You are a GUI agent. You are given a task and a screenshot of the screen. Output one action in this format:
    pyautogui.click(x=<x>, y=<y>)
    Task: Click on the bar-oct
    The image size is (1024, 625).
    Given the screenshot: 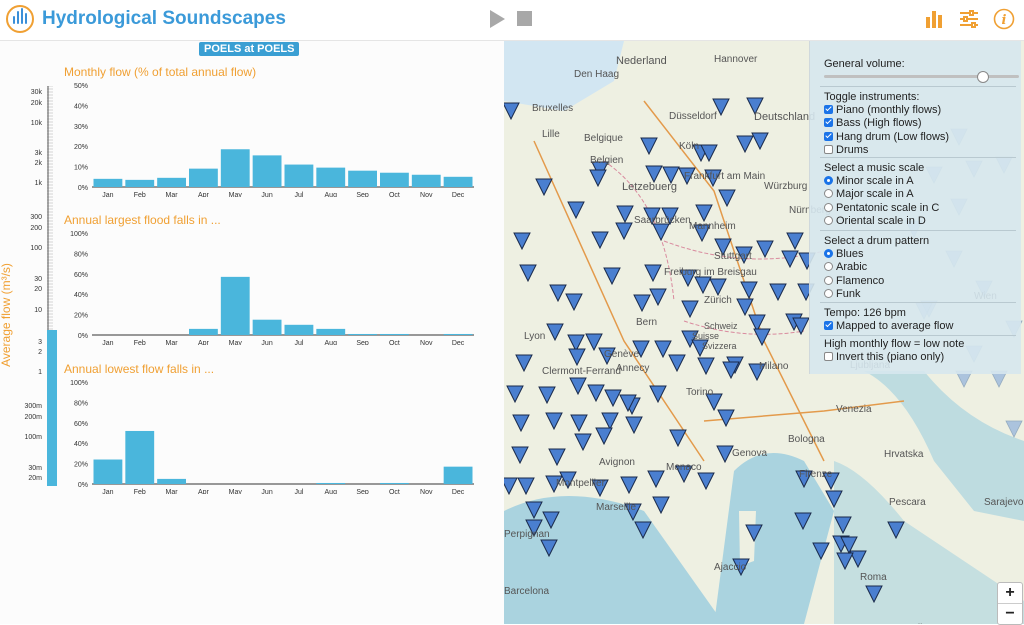 What is the action you would take?
    pyautogui.click(x=394, y=179)
    